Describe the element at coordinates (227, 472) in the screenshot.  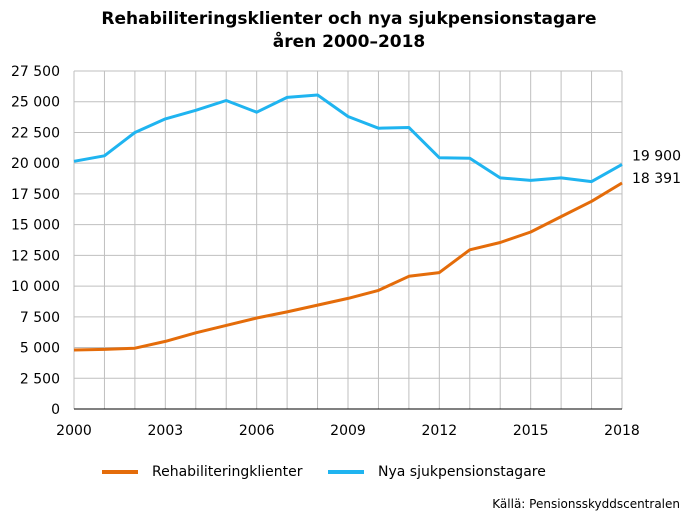
I see `legend-label-rehab: Rehabiliteringklienter` at that location.